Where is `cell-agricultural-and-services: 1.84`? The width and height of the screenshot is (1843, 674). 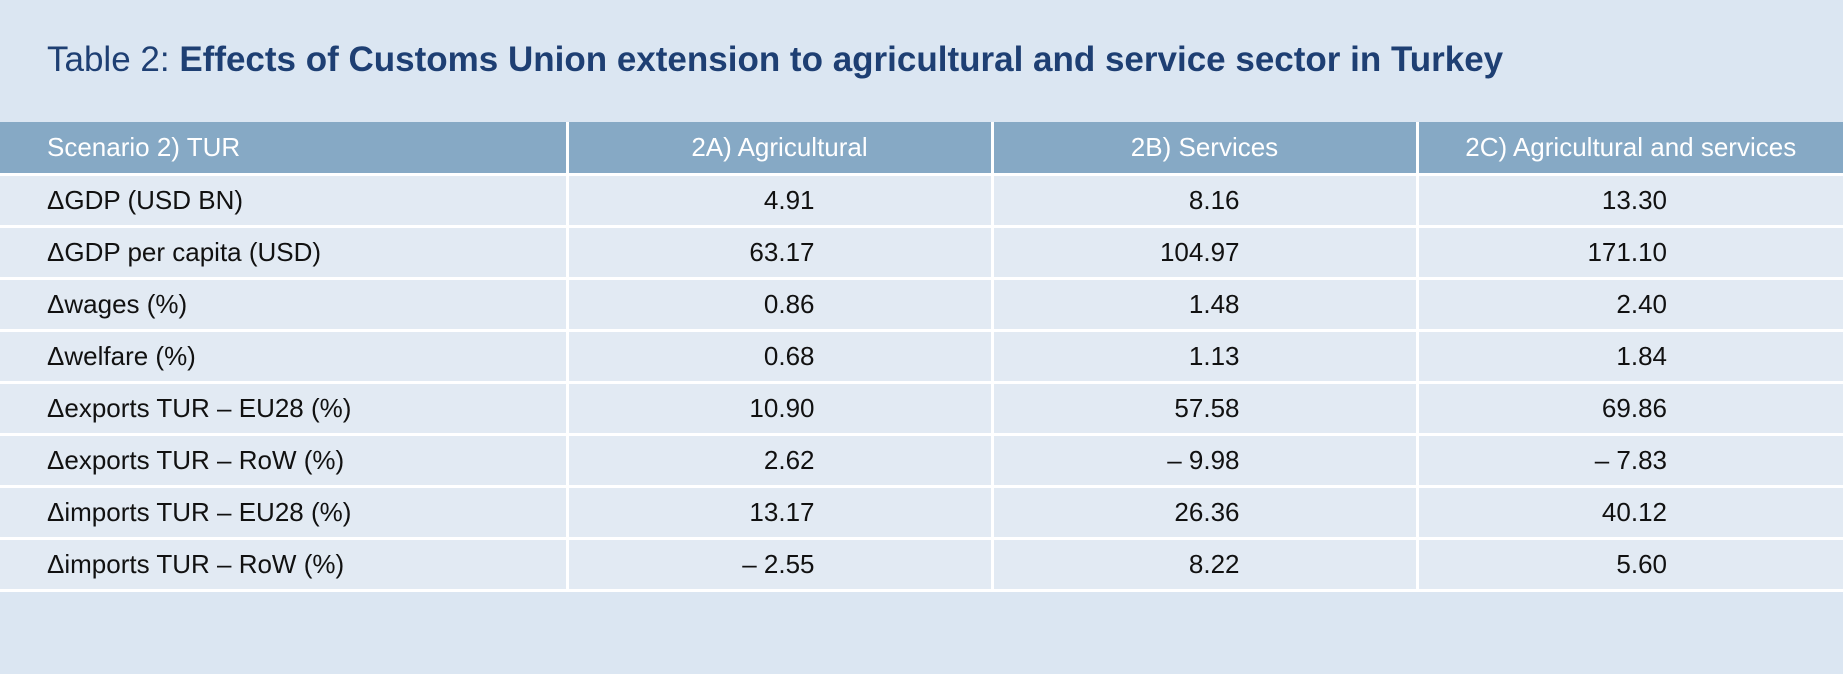 cell-agricultural-and-services: 1.84 is located at coordinates (1641, 355).